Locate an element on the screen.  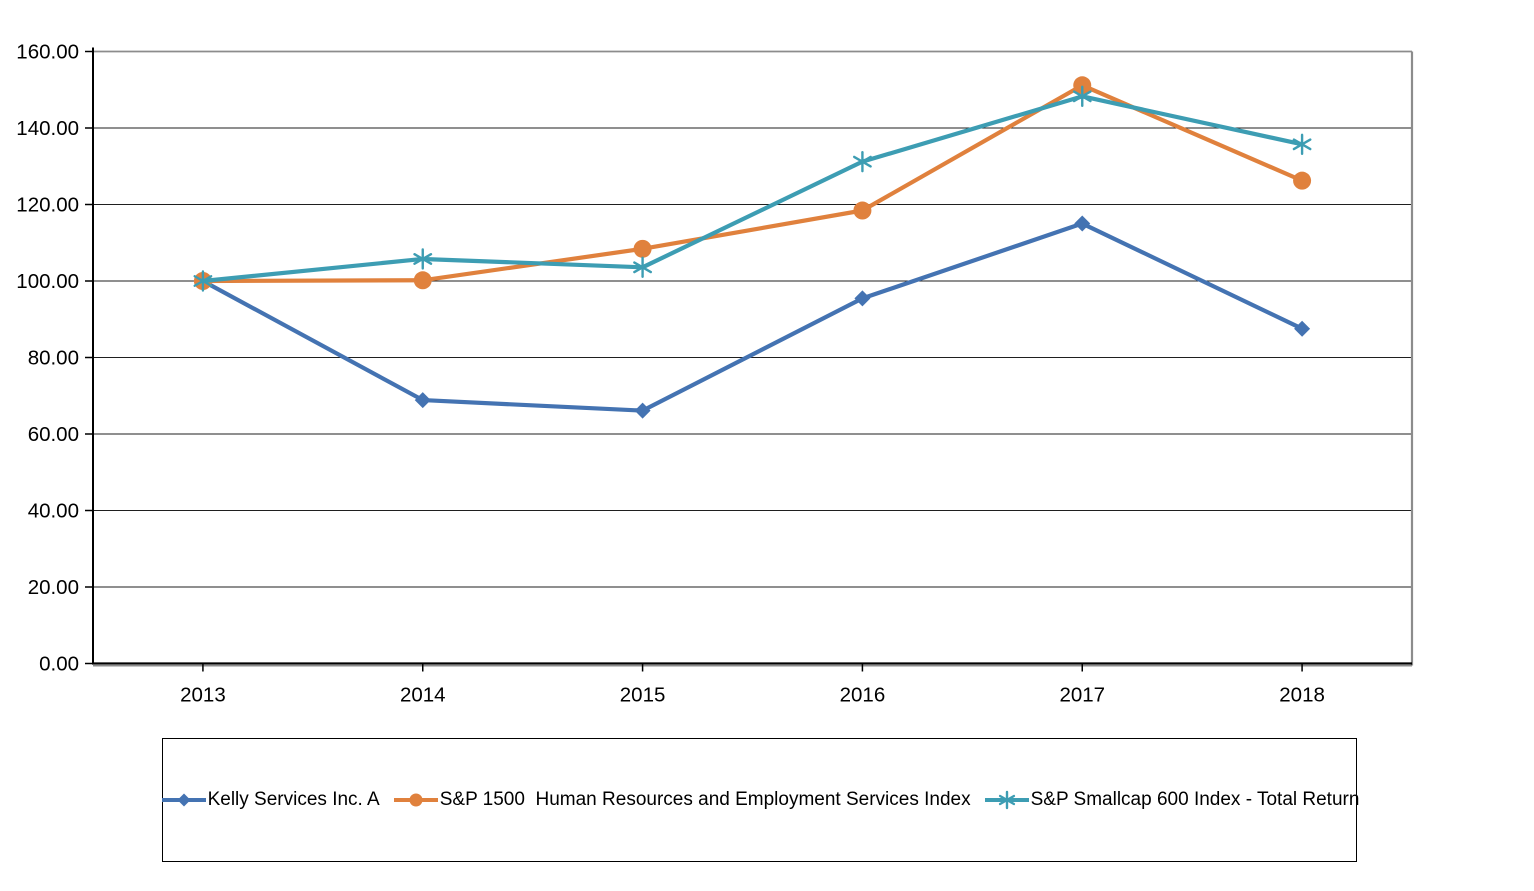
line-circle-marker-sample is located at coordinates (416, 800).